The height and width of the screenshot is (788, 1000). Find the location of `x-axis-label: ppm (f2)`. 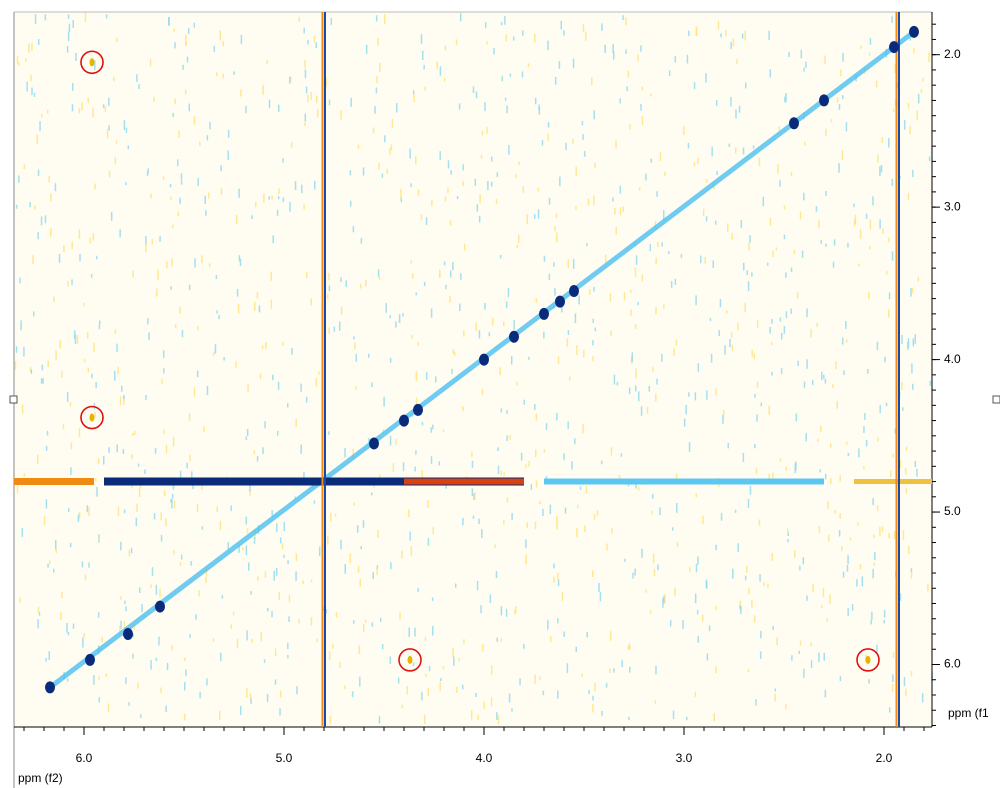

x-axis-label: ppm (f2) is located at coordinates (40, 778).